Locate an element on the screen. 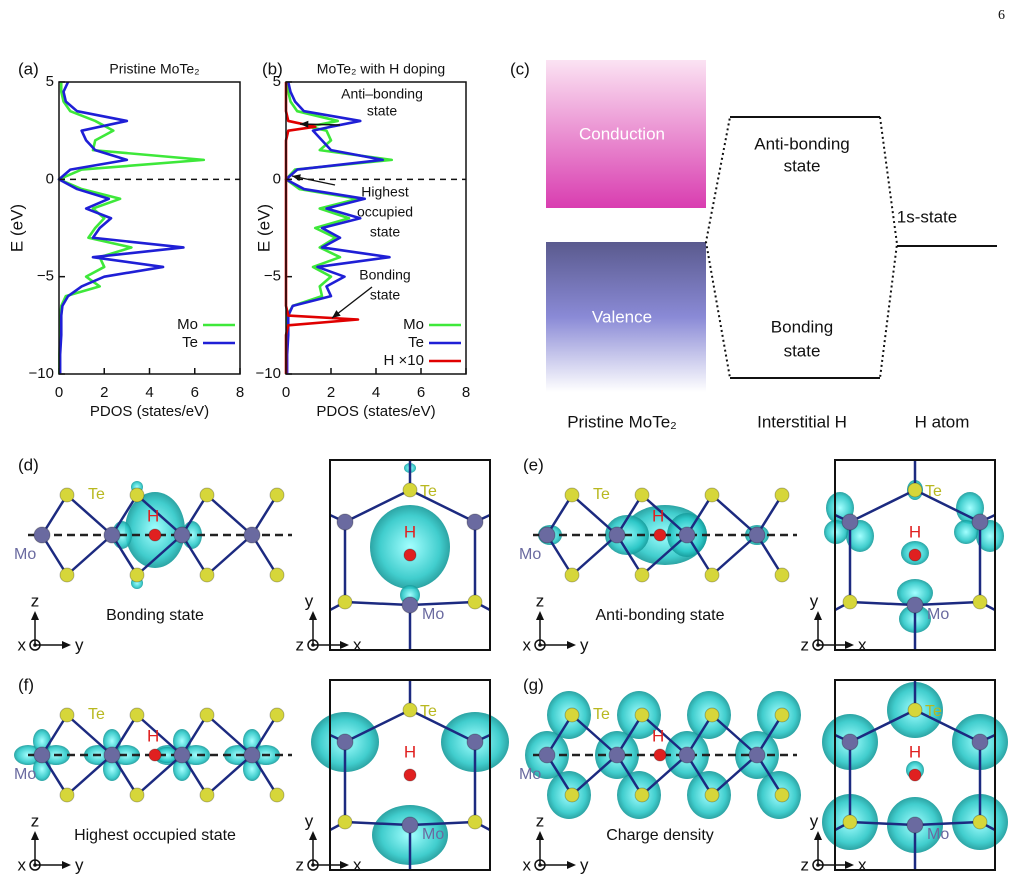 Image resolution: width=1015 pixels, height=890 pixels. level-label: Anti-bonding is located at coordinates (801, 143).